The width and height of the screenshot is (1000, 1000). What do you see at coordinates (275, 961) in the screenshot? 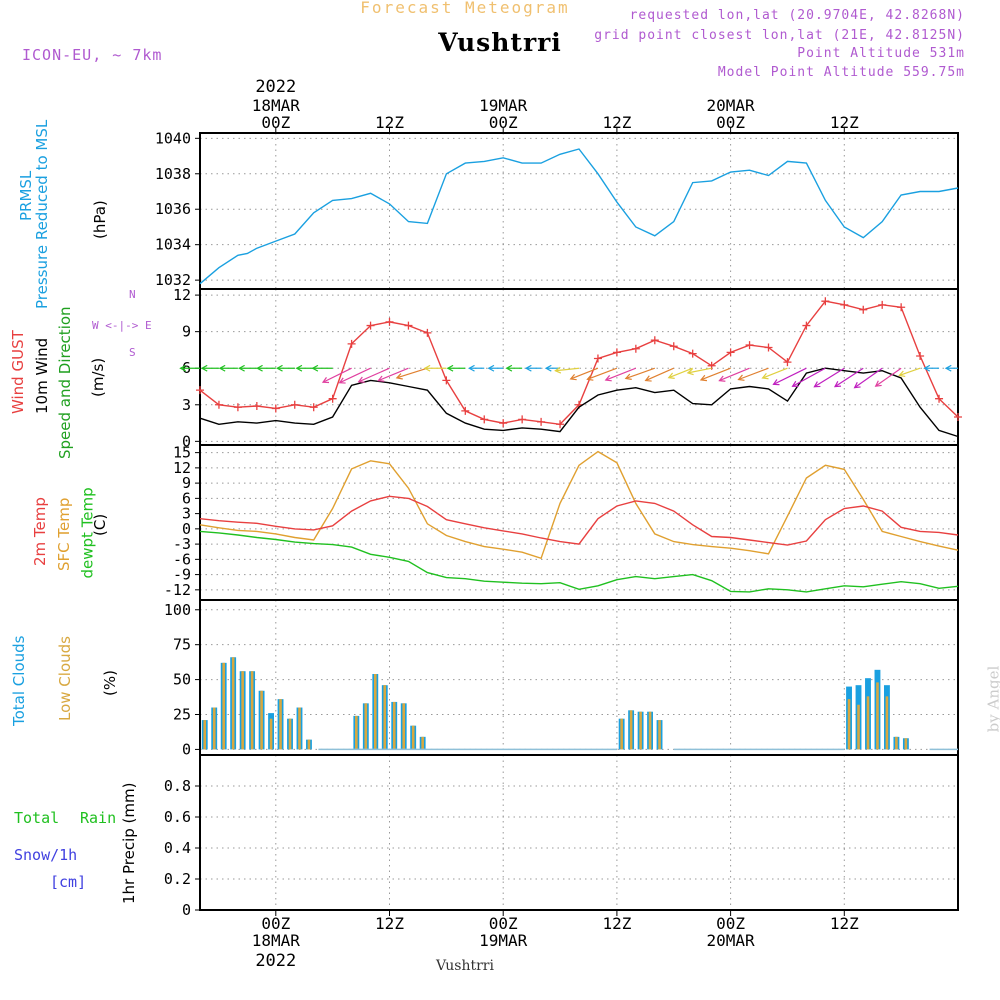
I see `bottom-year-label: 2022` at bounding box center [275, 961].